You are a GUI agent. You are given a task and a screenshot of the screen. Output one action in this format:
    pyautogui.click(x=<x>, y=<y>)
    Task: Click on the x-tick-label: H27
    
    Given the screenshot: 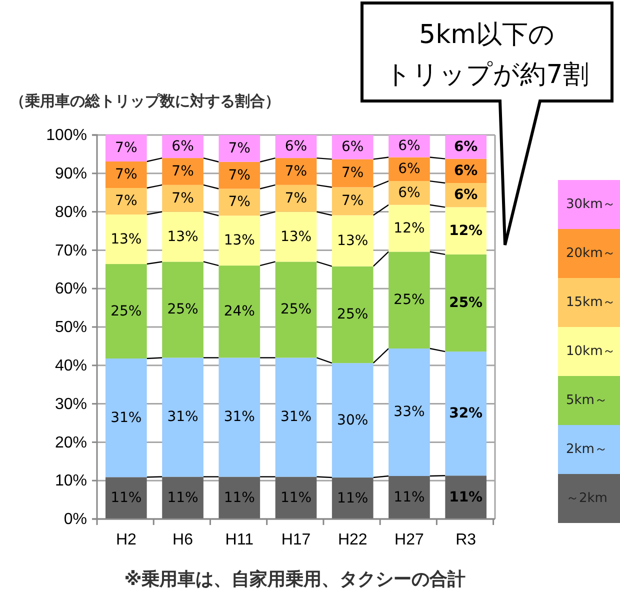 What is the action you would take?
    pyautogui.click(x=409, y=539)
    